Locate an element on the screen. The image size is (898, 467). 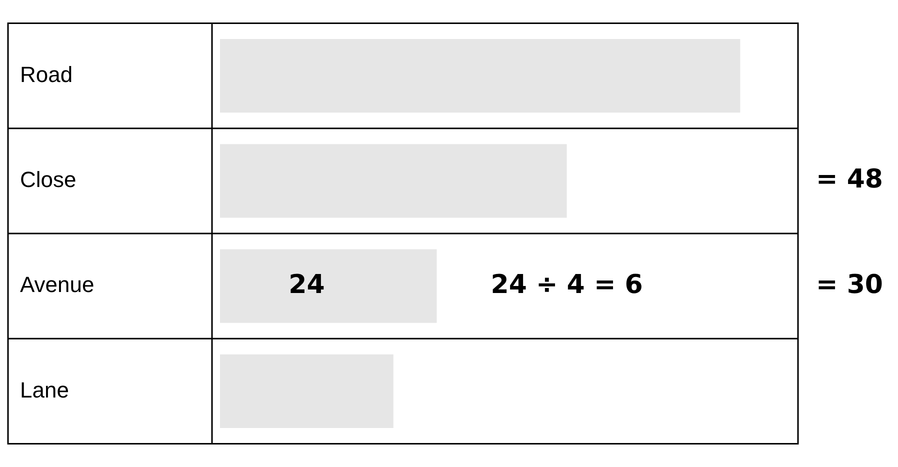
y-tick-label: Avenue is located at coordinates (57, 285).